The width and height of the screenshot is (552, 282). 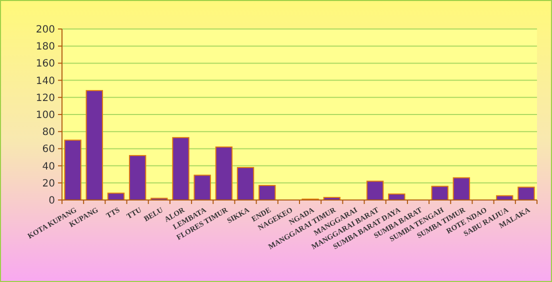 What do you see at coordinates (45, 64) in the screenshot?
I see `y-tick-label: 160` at bounding box center [45, 64].